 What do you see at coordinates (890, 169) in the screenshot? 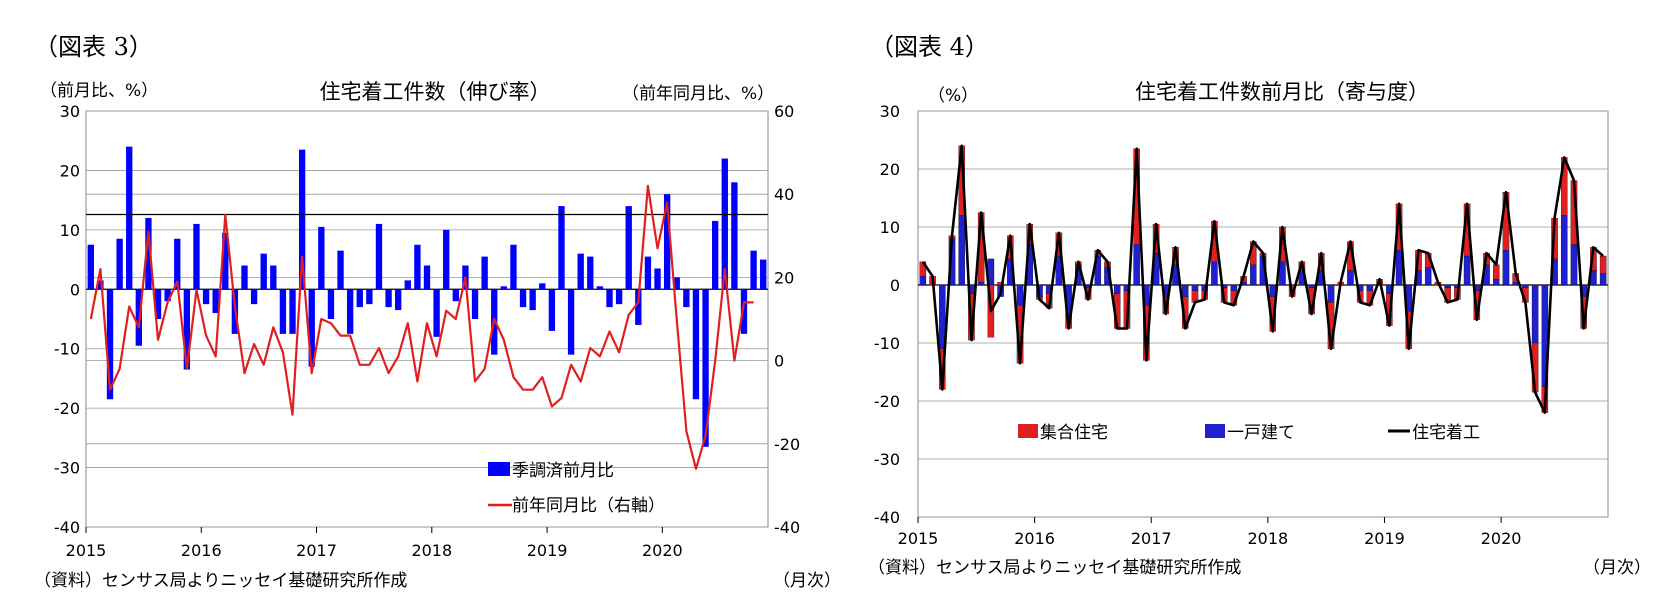
I see `figure-4-y-tick-label: 20` at bounding box center [890, 169].